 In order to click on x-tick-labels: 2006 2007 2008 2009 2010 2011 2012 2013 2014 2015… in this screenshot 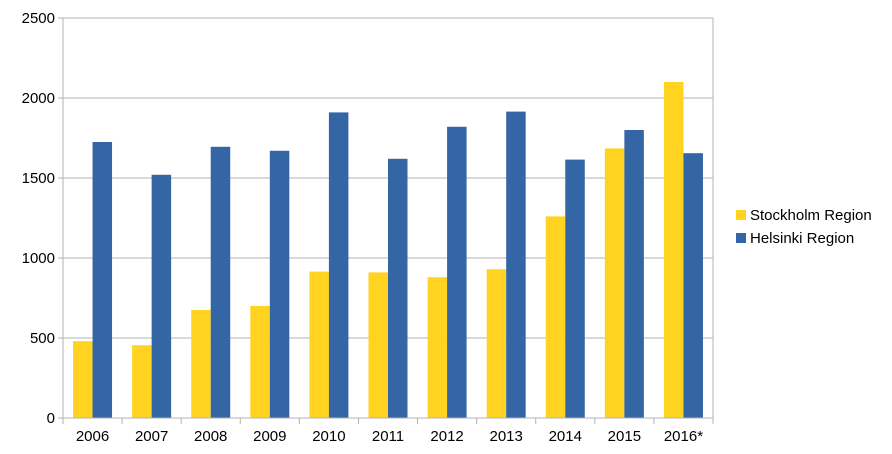, I will do `click(389, 436)`.